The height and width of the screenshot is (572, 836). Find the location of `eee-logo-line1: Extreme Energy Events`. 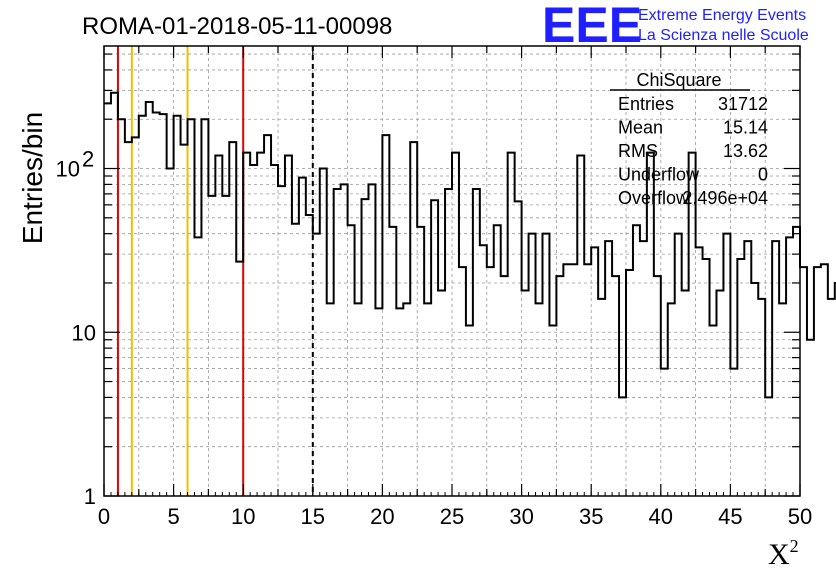

eee-logo-line1: Extreme Energy Events is located at coordinates (722, 15).